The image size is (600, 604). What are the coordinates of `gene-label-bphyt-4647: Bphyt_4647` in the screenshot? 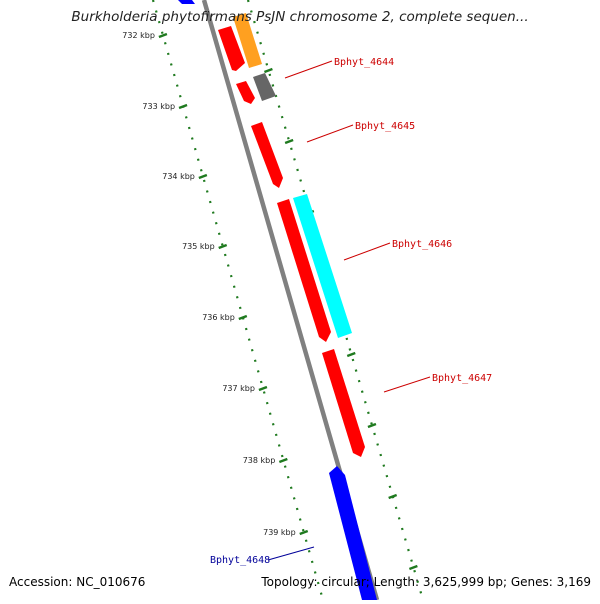 It's located at (462, 378).